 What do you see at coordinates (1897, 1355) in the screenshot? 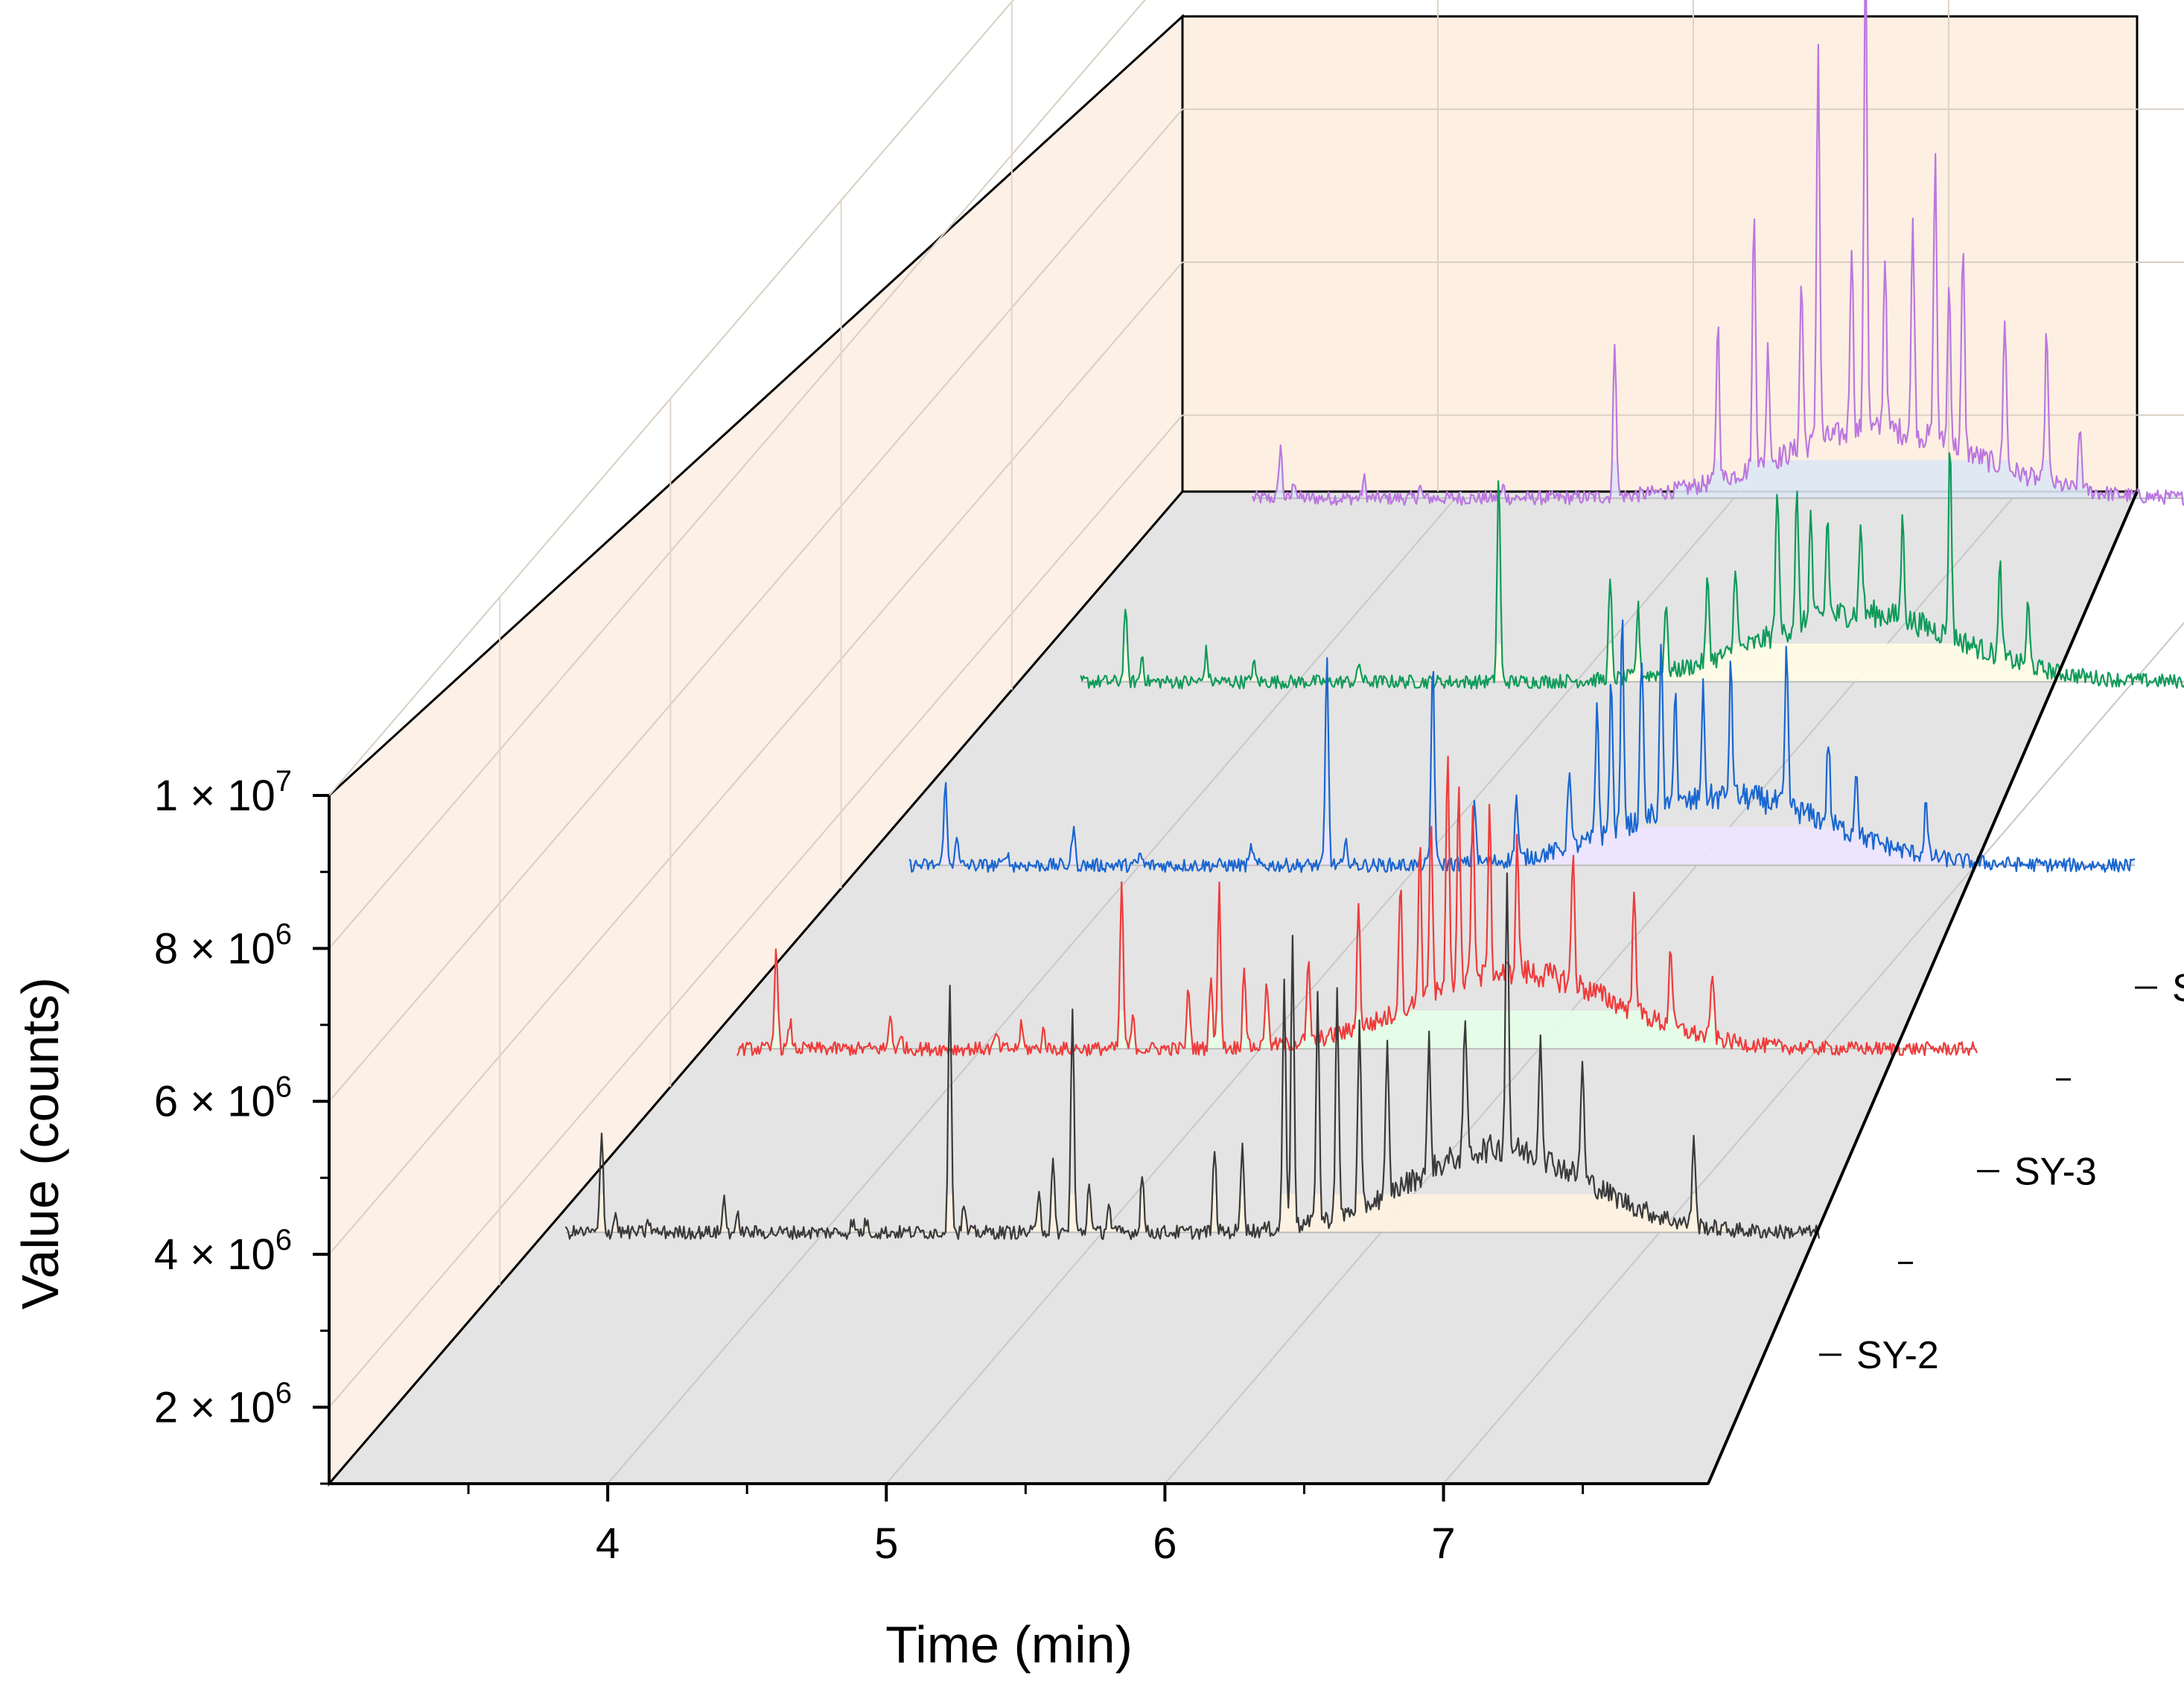
I see `depth-tick-label: SY-2` at bounding box center [1897, 1355].